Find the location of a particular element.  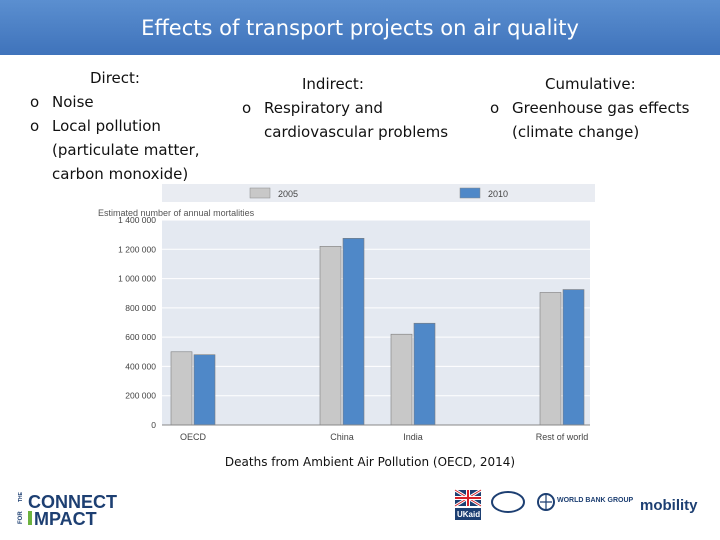

x-tick-label: OECD is located at coordinates (193, 437).